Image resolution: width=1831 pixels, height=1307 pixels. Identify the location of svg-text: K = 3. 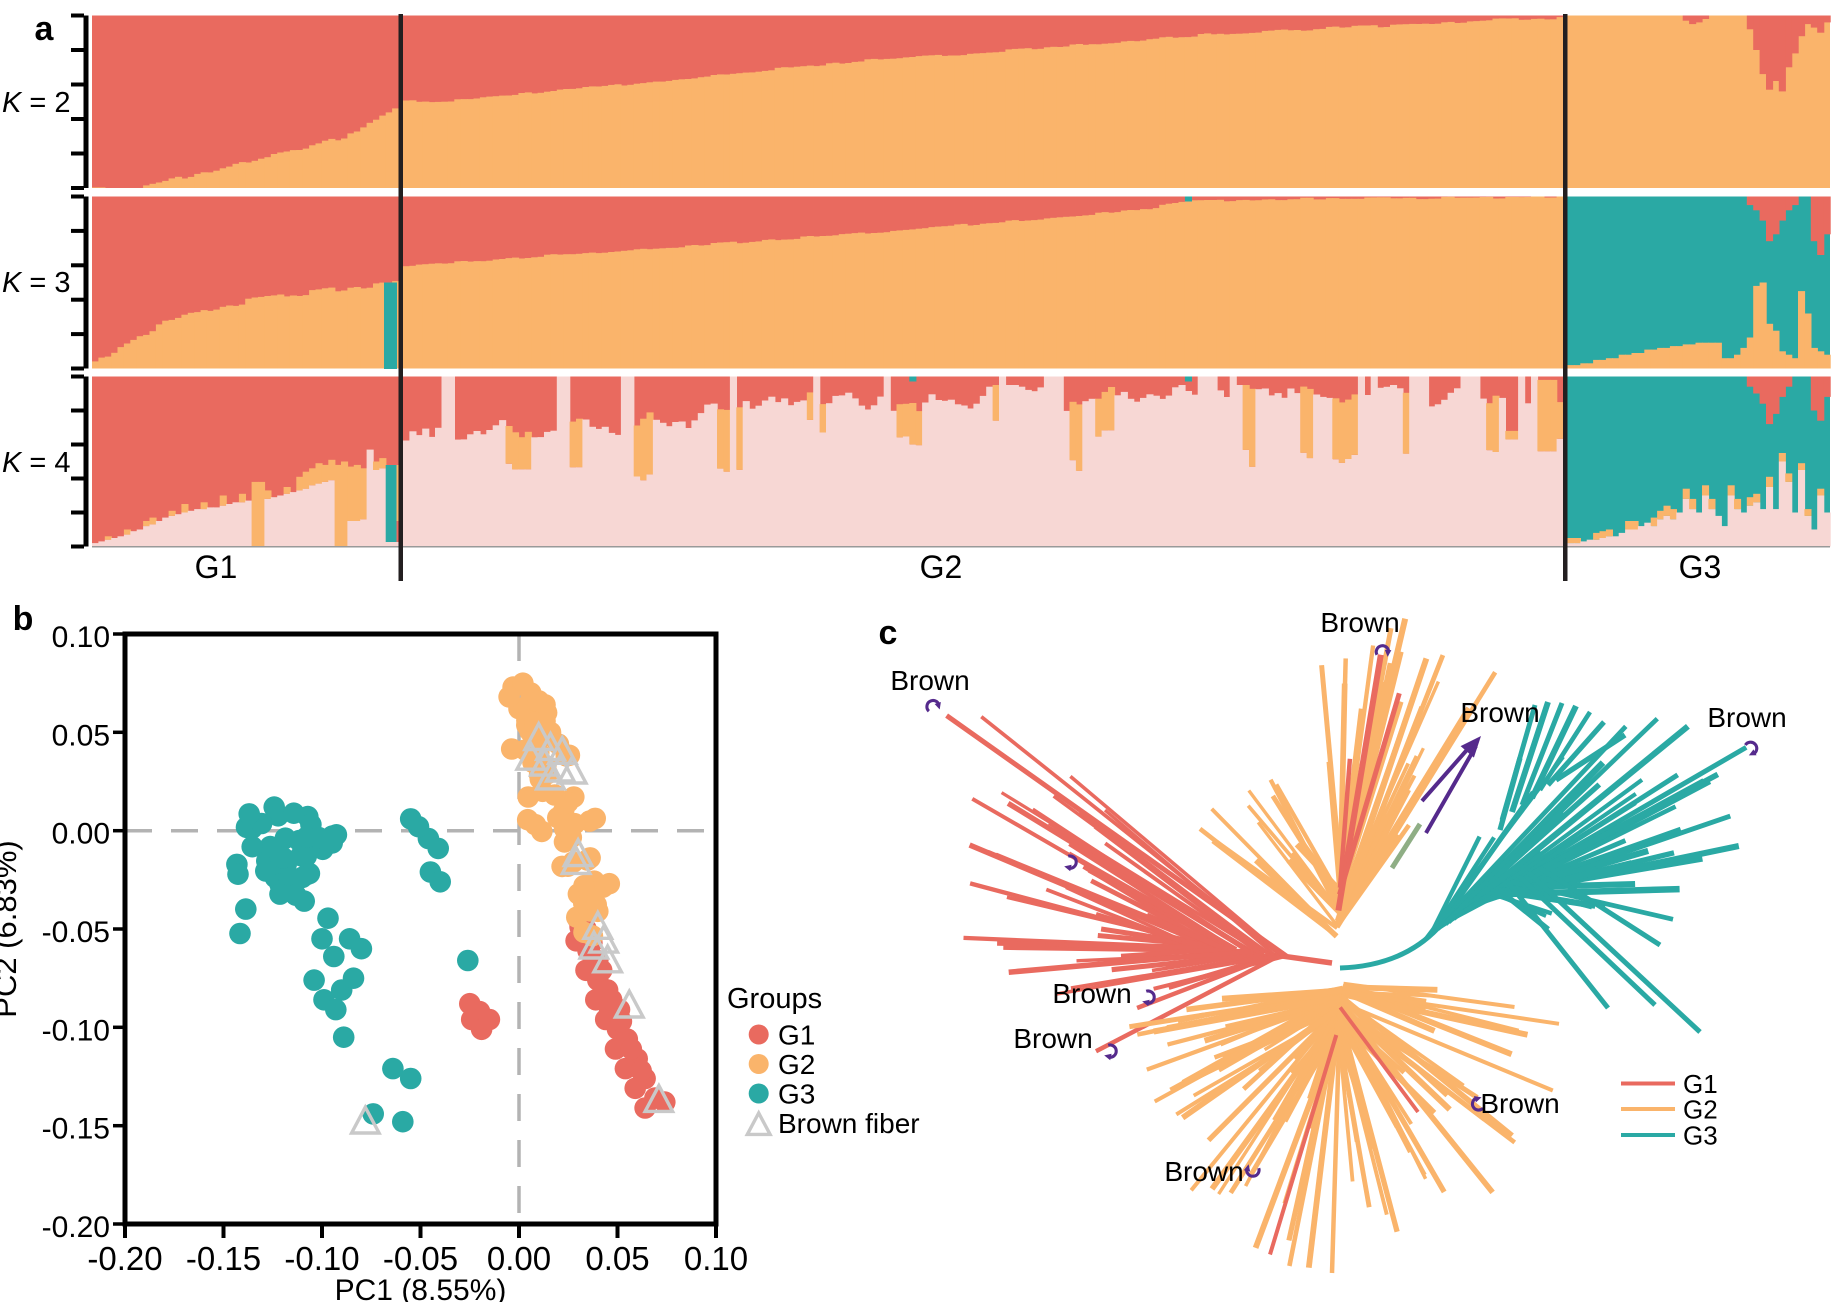
(36, 283).